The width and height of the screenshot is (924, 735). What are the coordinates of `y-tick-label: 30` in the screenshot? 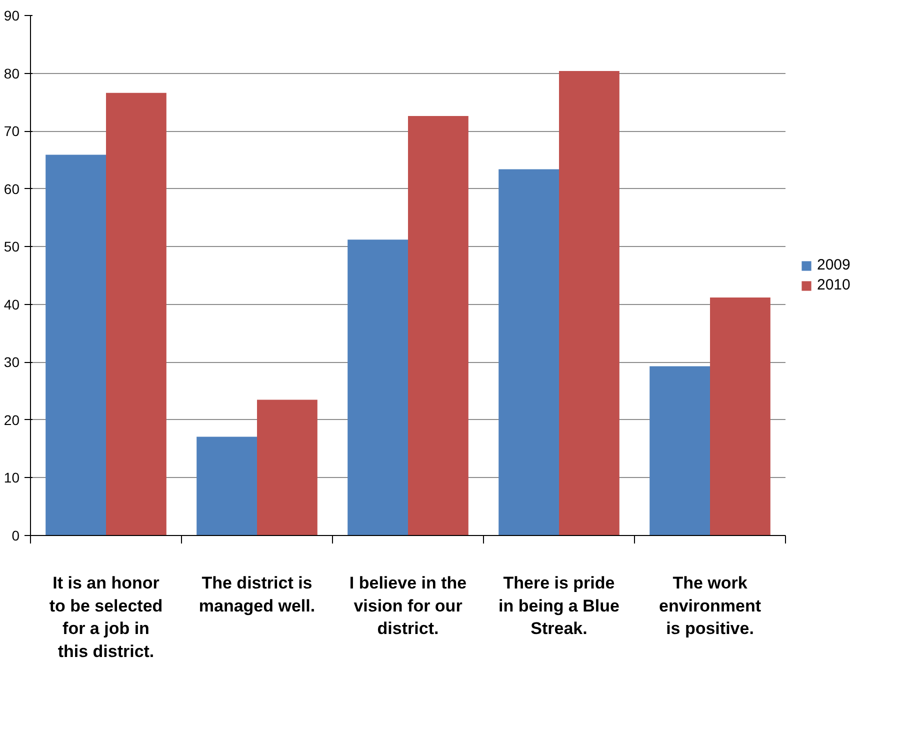 It's located at (12, 362).